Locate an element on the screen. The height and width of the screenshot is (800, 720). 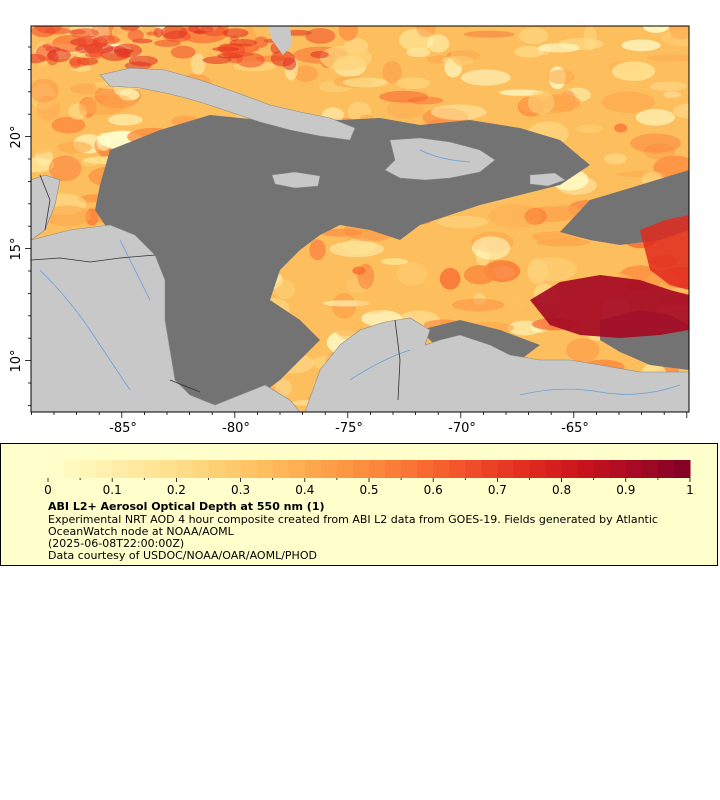
lat-tick-label: 20° is located at coordinates (16, 136).